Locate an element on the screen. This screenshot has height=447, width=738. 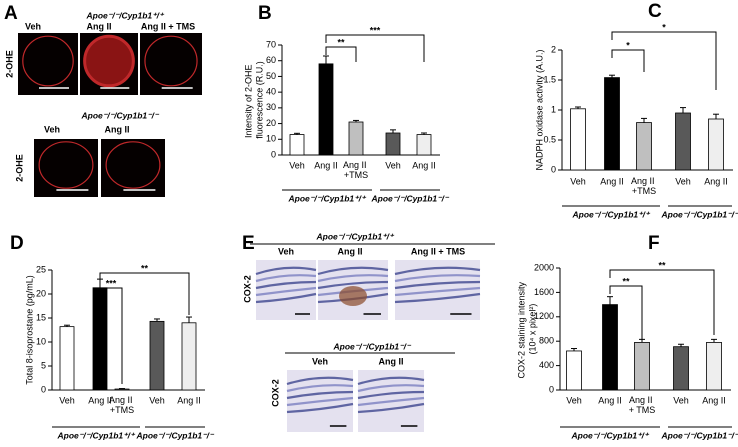
y-tick-label: 20 is located at coordinates (271, 123).